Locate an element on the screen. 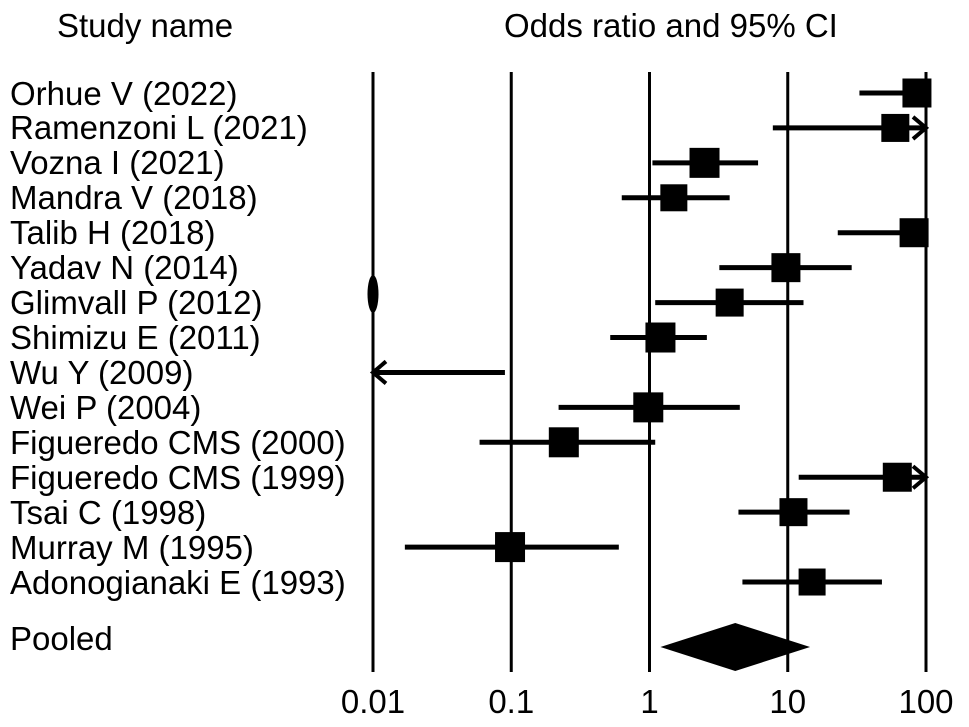 The width and height of the screenshot is (969, 727). study-label: Wei P (2004) is located at coordinates (106, 407).